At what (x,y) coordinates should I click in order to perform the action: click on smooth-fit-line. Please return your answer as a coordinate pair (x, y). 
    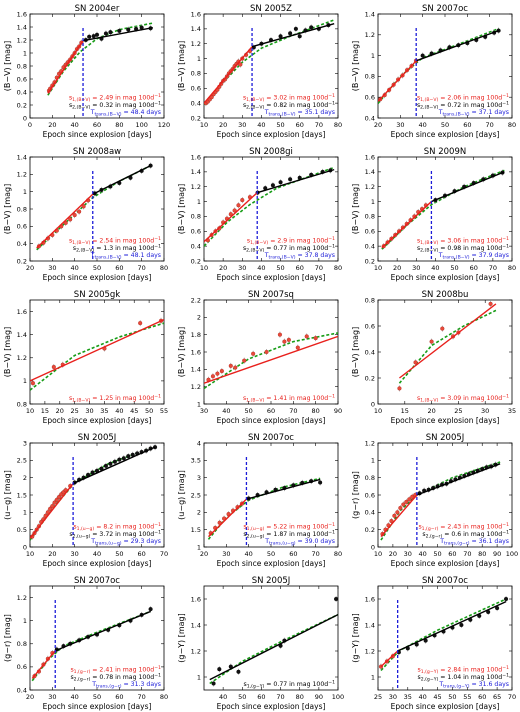
    Looking at the image, I should click on (447, 346).